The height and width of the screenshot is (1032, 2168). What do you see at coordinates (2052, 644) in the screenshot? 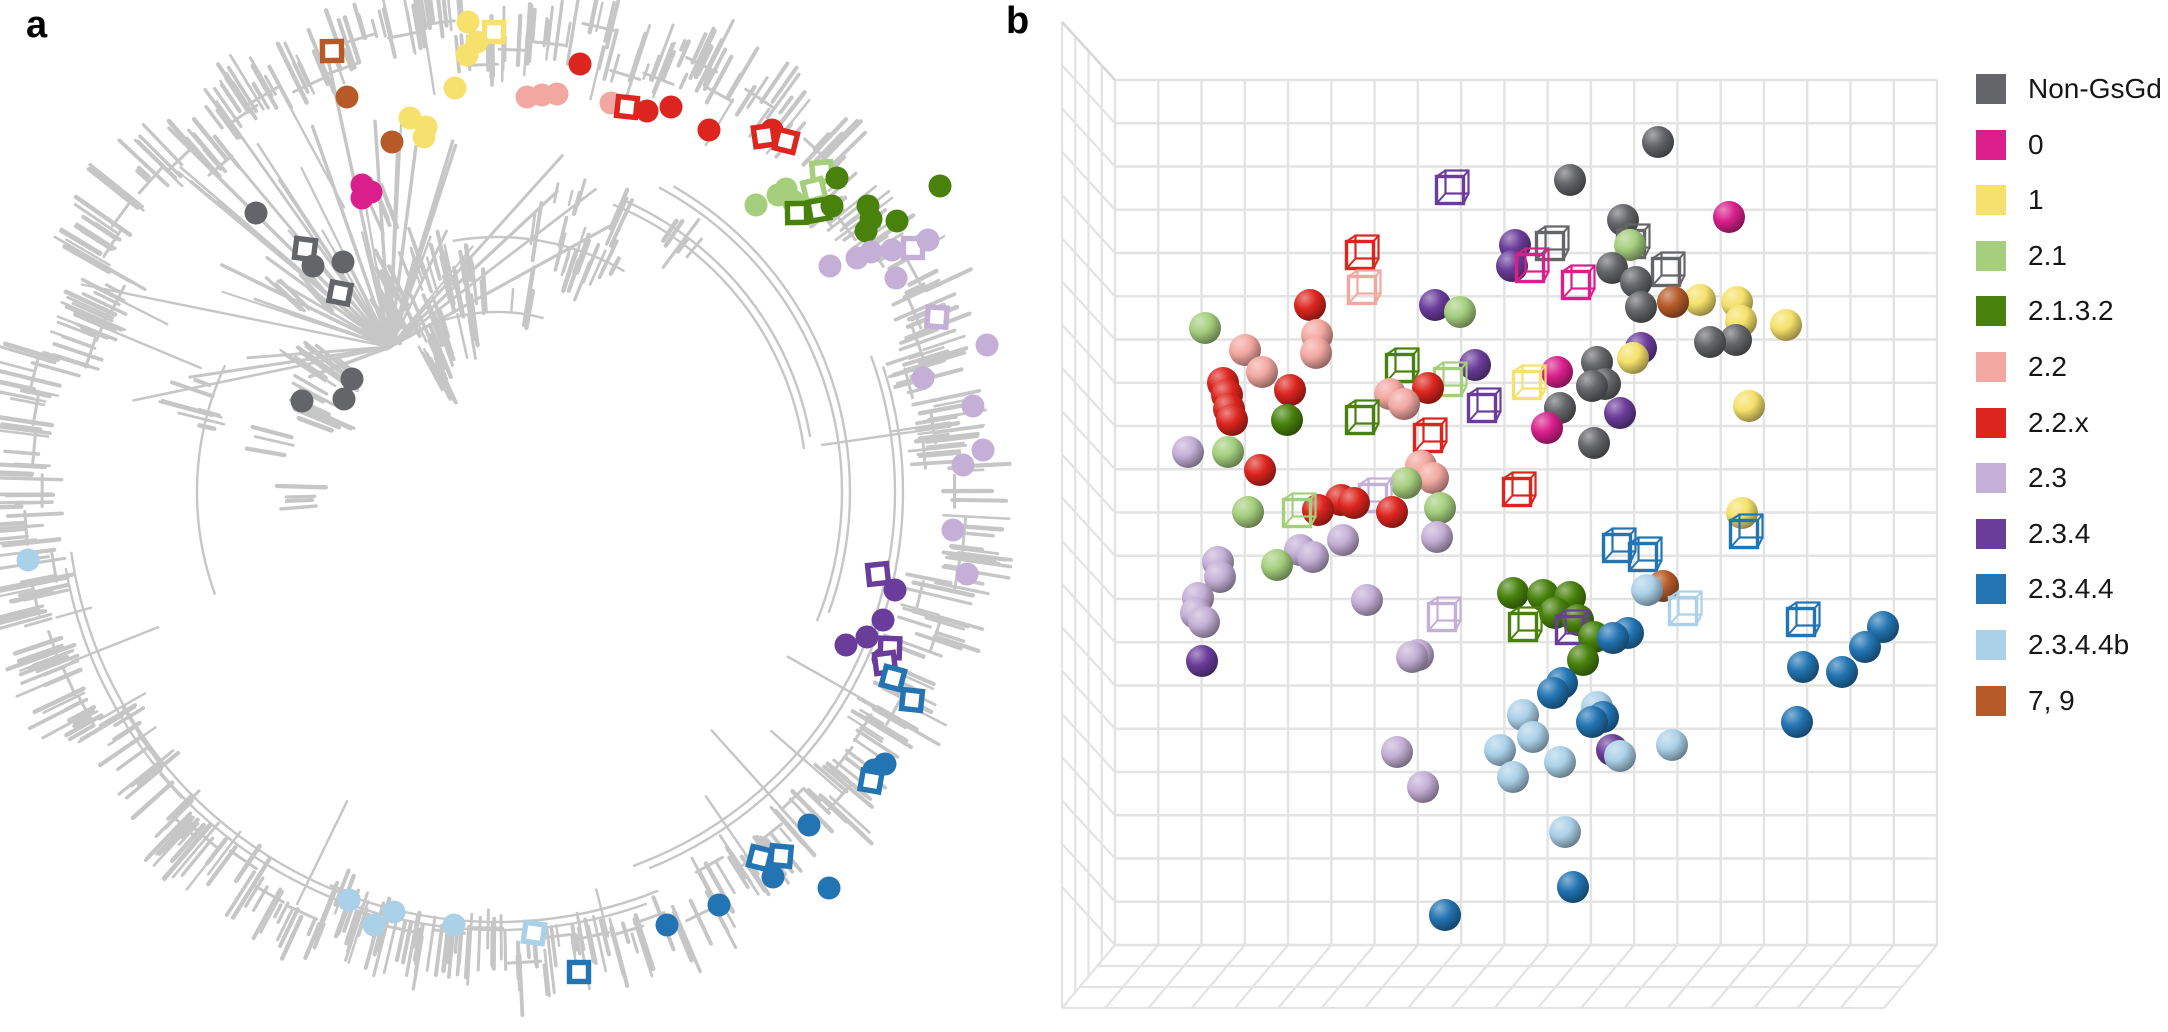
I see `legend-item-2-3-4-4b: 2.3.4.4b` at bounding box center [2052, 644].